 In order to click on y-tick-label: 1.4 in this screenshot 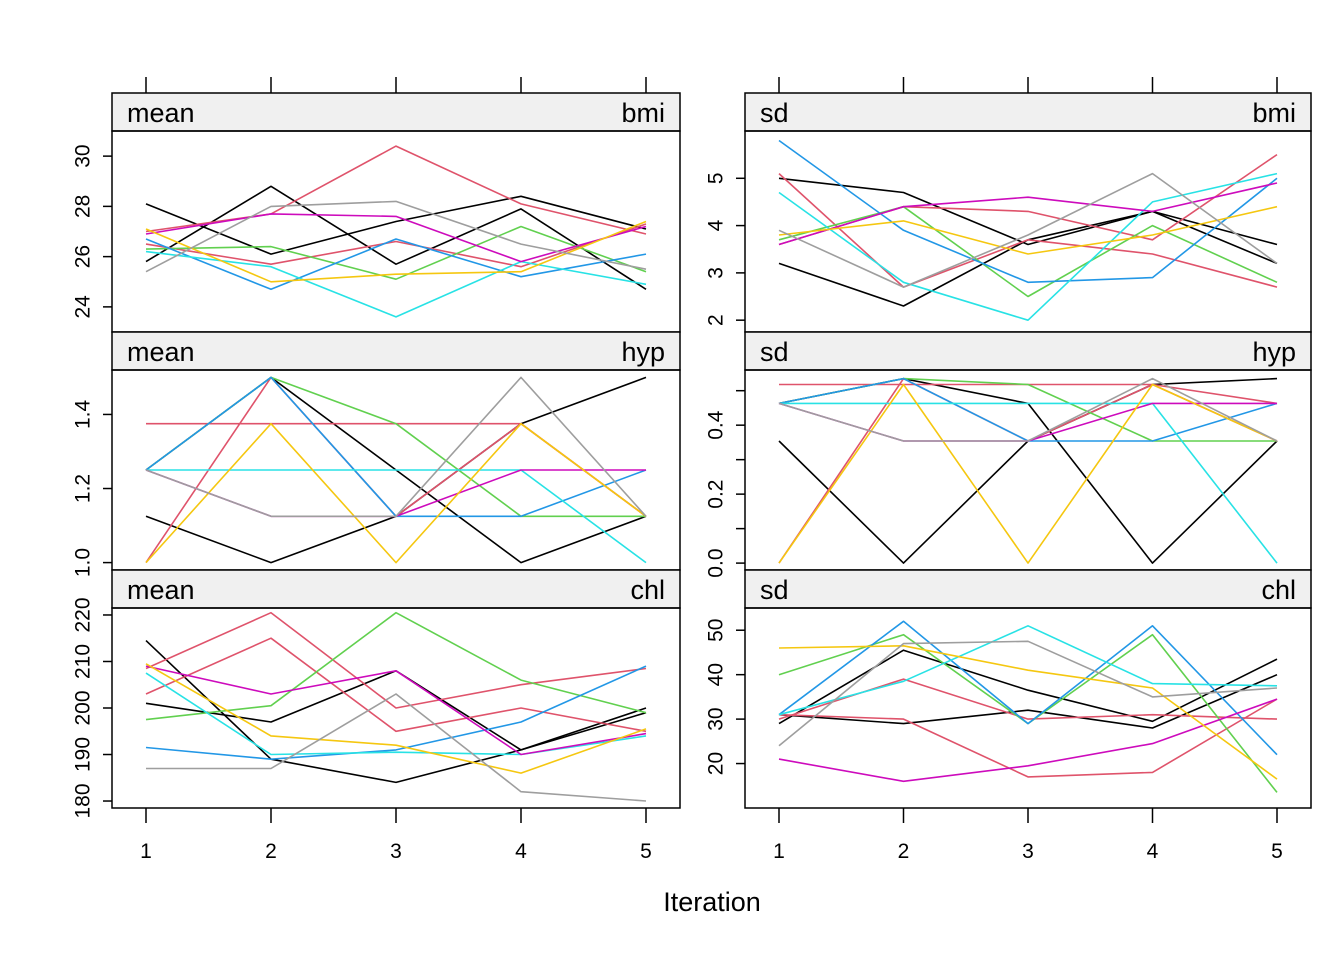, I will do `click(82, 415)`.